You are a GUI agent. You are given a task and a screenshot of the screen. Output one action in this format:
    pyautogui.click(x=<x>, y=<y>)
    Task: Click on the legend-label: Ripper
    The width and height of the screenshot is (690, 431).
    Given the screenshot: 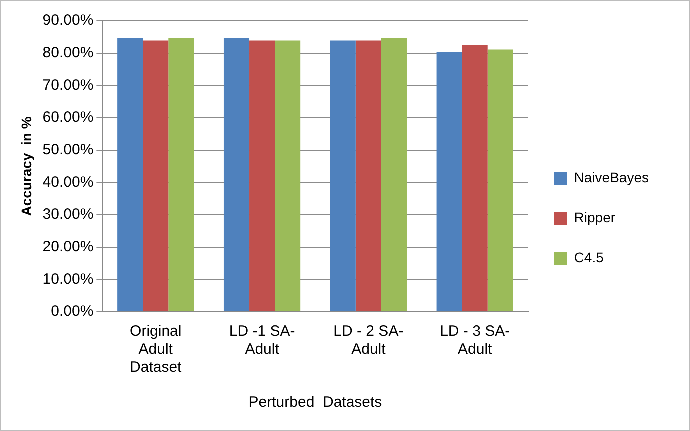 What is the action you would take?
    pyautogui.click(x=595, y=217)
    